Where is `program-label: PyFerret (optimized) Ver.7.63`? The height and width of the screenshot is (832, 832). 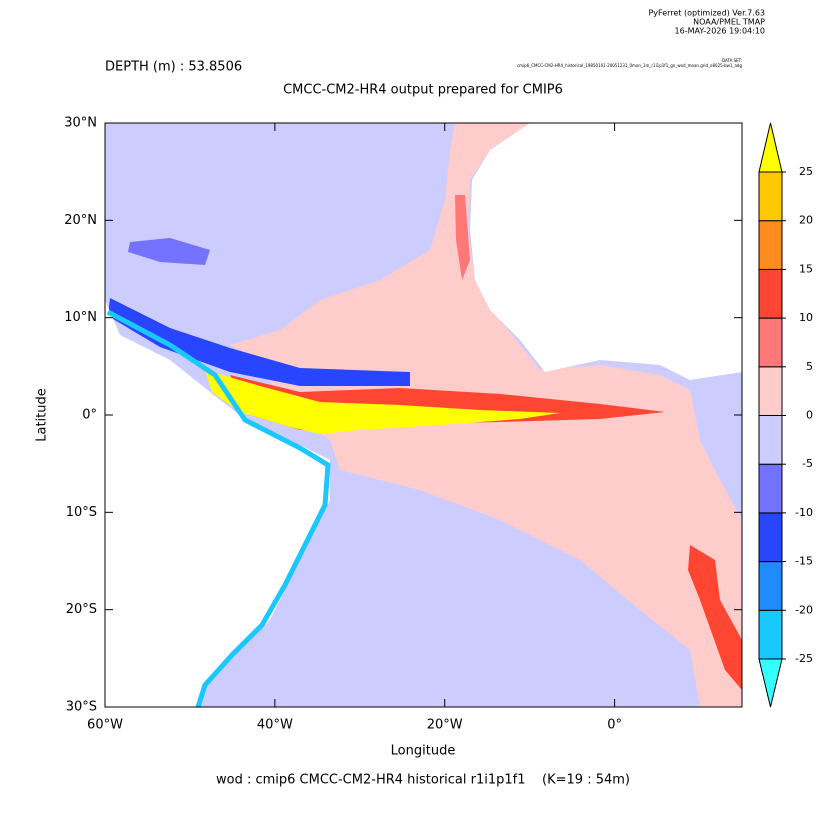
program-label: PyFerret (optimized) Ver.7.63 is located at coordinates (706, 13).